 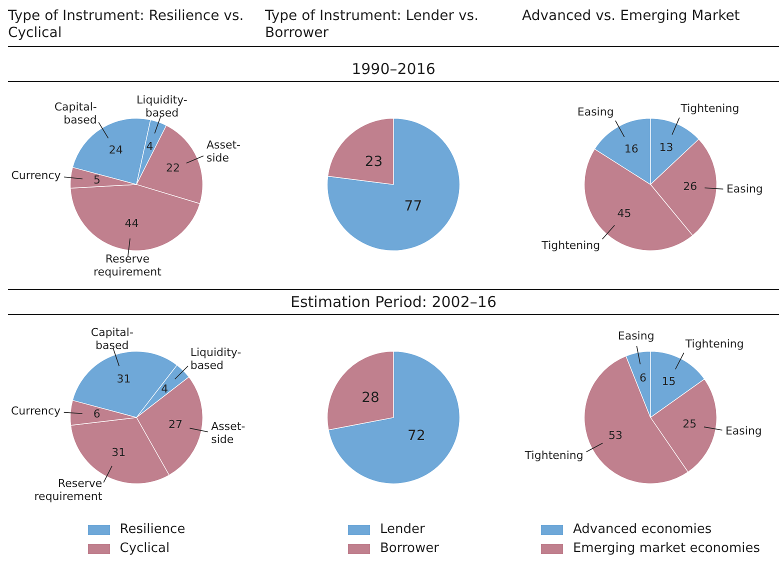 I want to click on text: Emerging market economies, so click(x=666, y=548).